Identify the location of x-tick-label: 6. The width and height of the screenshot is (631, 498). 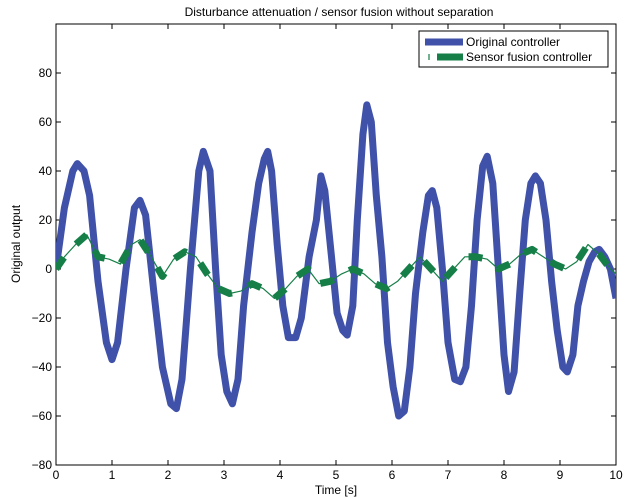
(392, 475).